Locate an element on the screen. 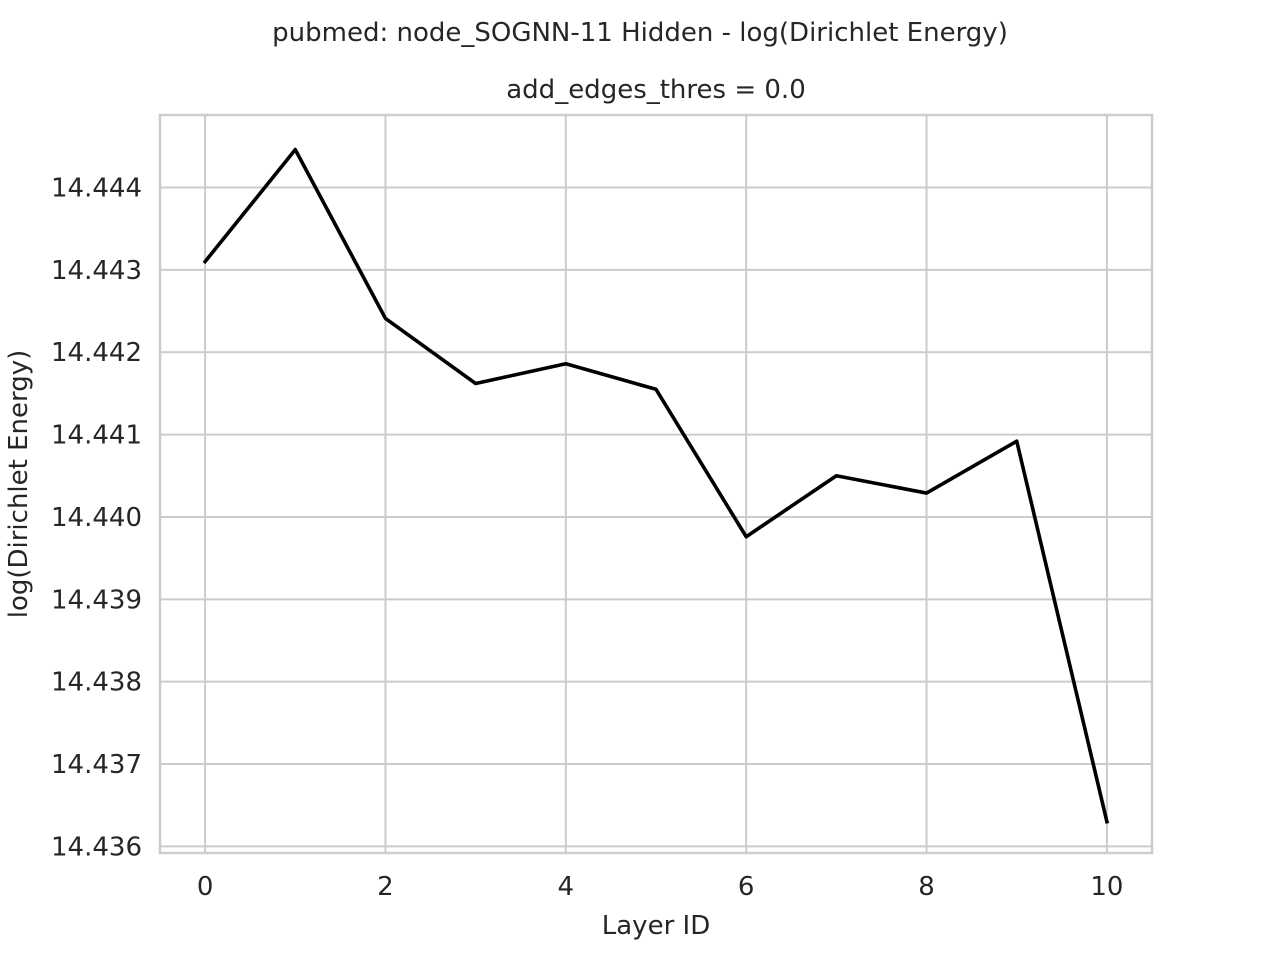  x-tick-labels: 0 2 4 6 8 10 is located at coordinates (660, 887).